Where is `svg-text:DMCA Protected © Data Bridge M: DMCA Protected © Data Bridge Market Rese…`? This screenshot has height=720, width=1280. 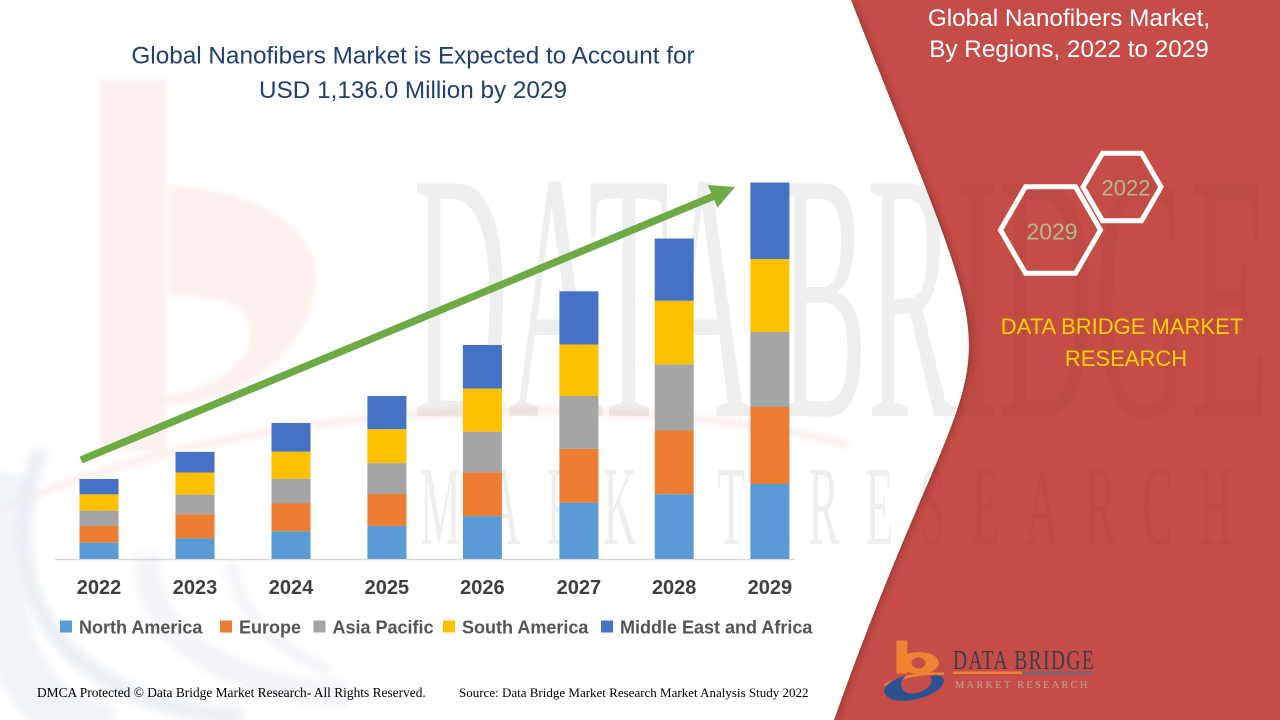 svg-text:DMCA Protected © Data Bridge M: DMCA Protected © Data Bridge Market Rese… is located at coordinates (231, 692).